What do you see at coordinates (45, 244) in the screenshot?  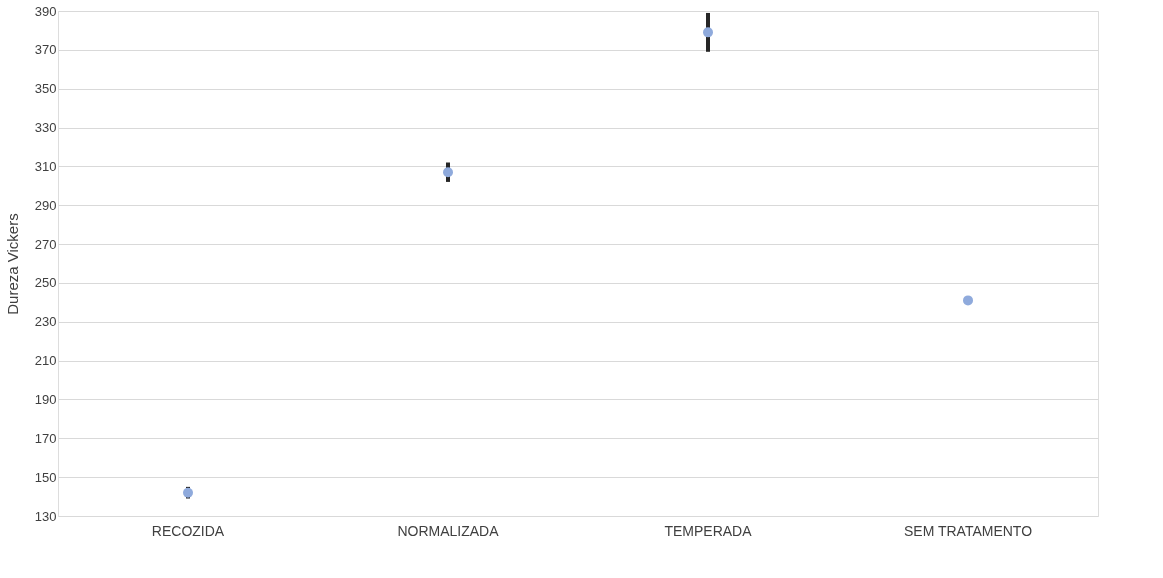 I see `y-tick-label: 270` at bounding box center [45, 244].